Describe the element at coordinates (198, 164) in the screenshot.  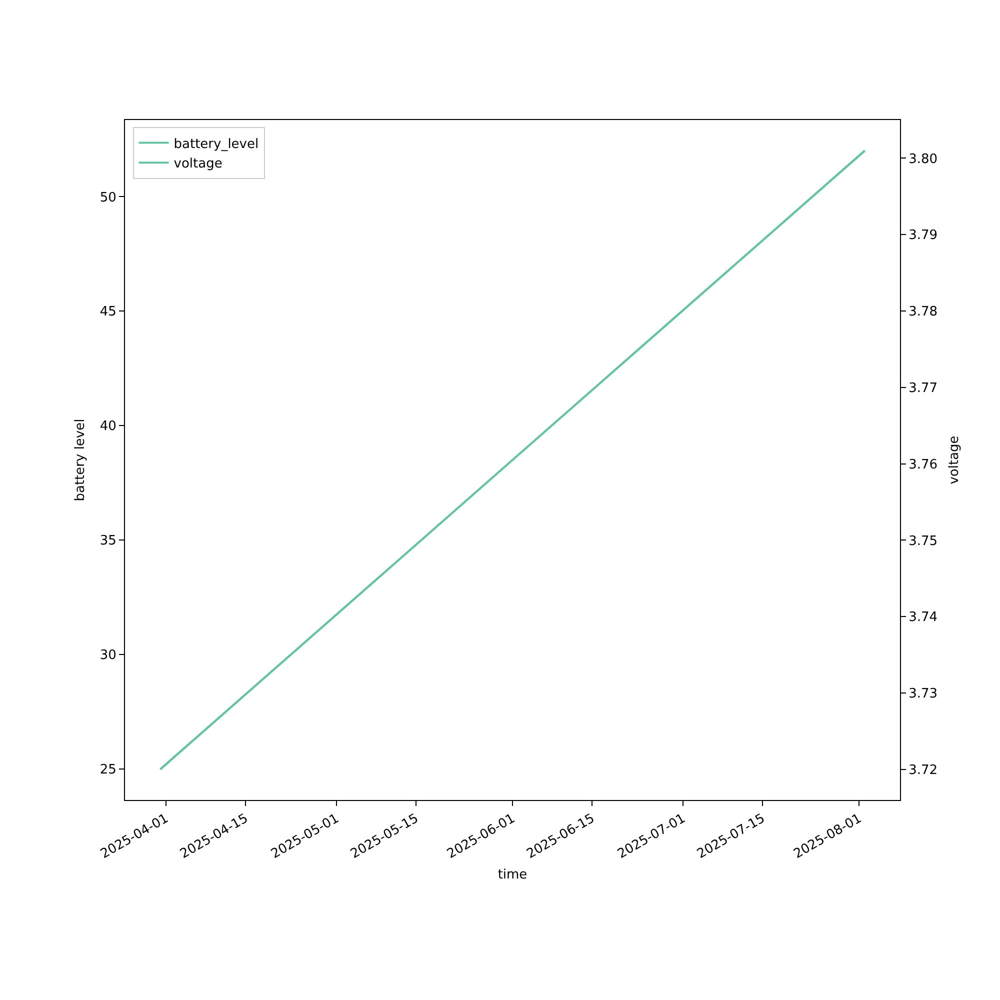
I see `legend-label: voltage` at that location.